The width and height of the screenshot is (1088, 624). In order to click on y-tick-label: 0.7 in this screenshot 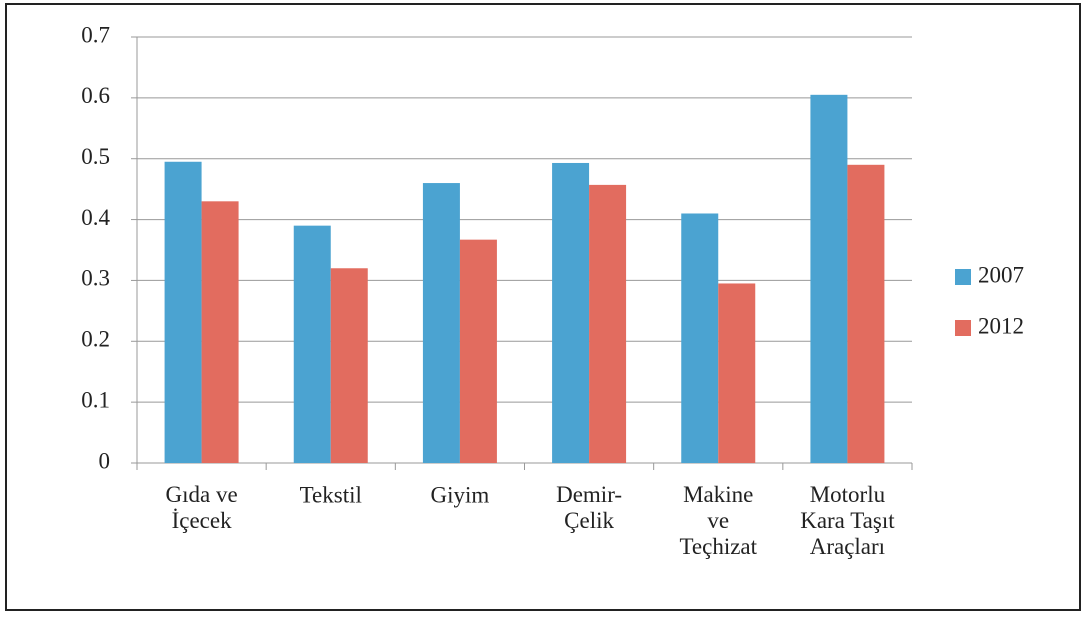, I will do `click(95, 34)`.